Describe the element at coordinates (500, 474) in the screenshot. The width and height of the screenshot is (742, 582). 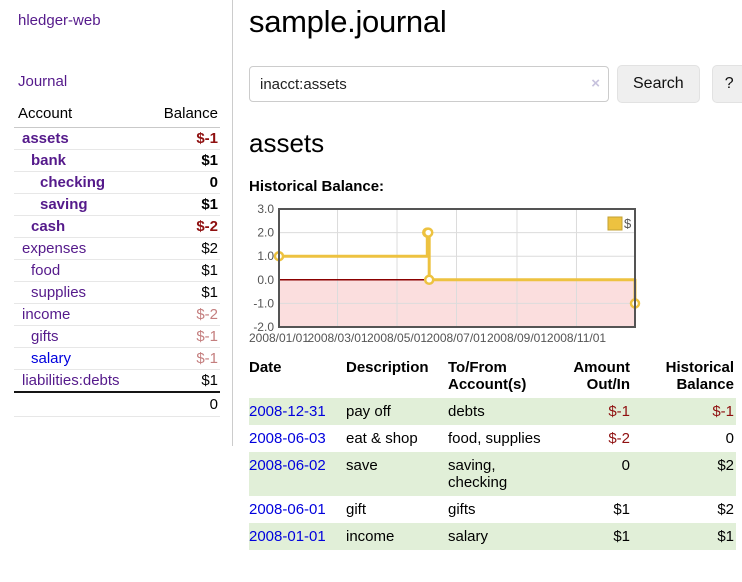
I see `accounts-cell: saving, checking` at that location.